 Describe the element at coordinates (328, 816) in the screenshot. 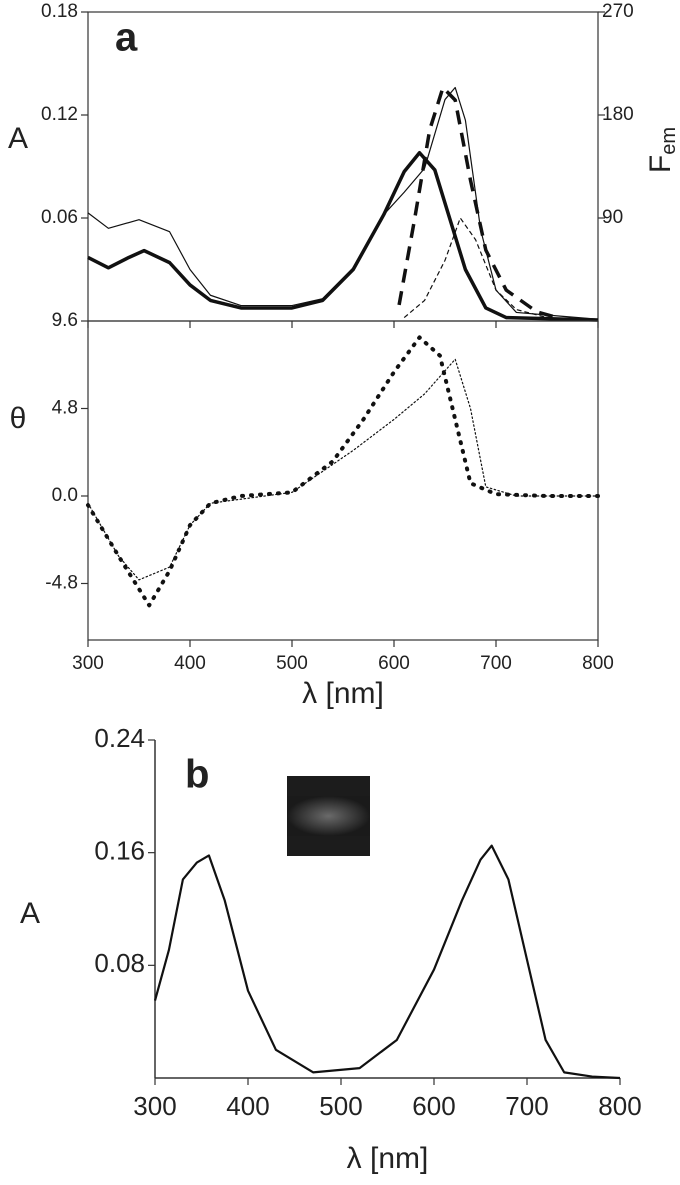

I see `inset-image` at that location.